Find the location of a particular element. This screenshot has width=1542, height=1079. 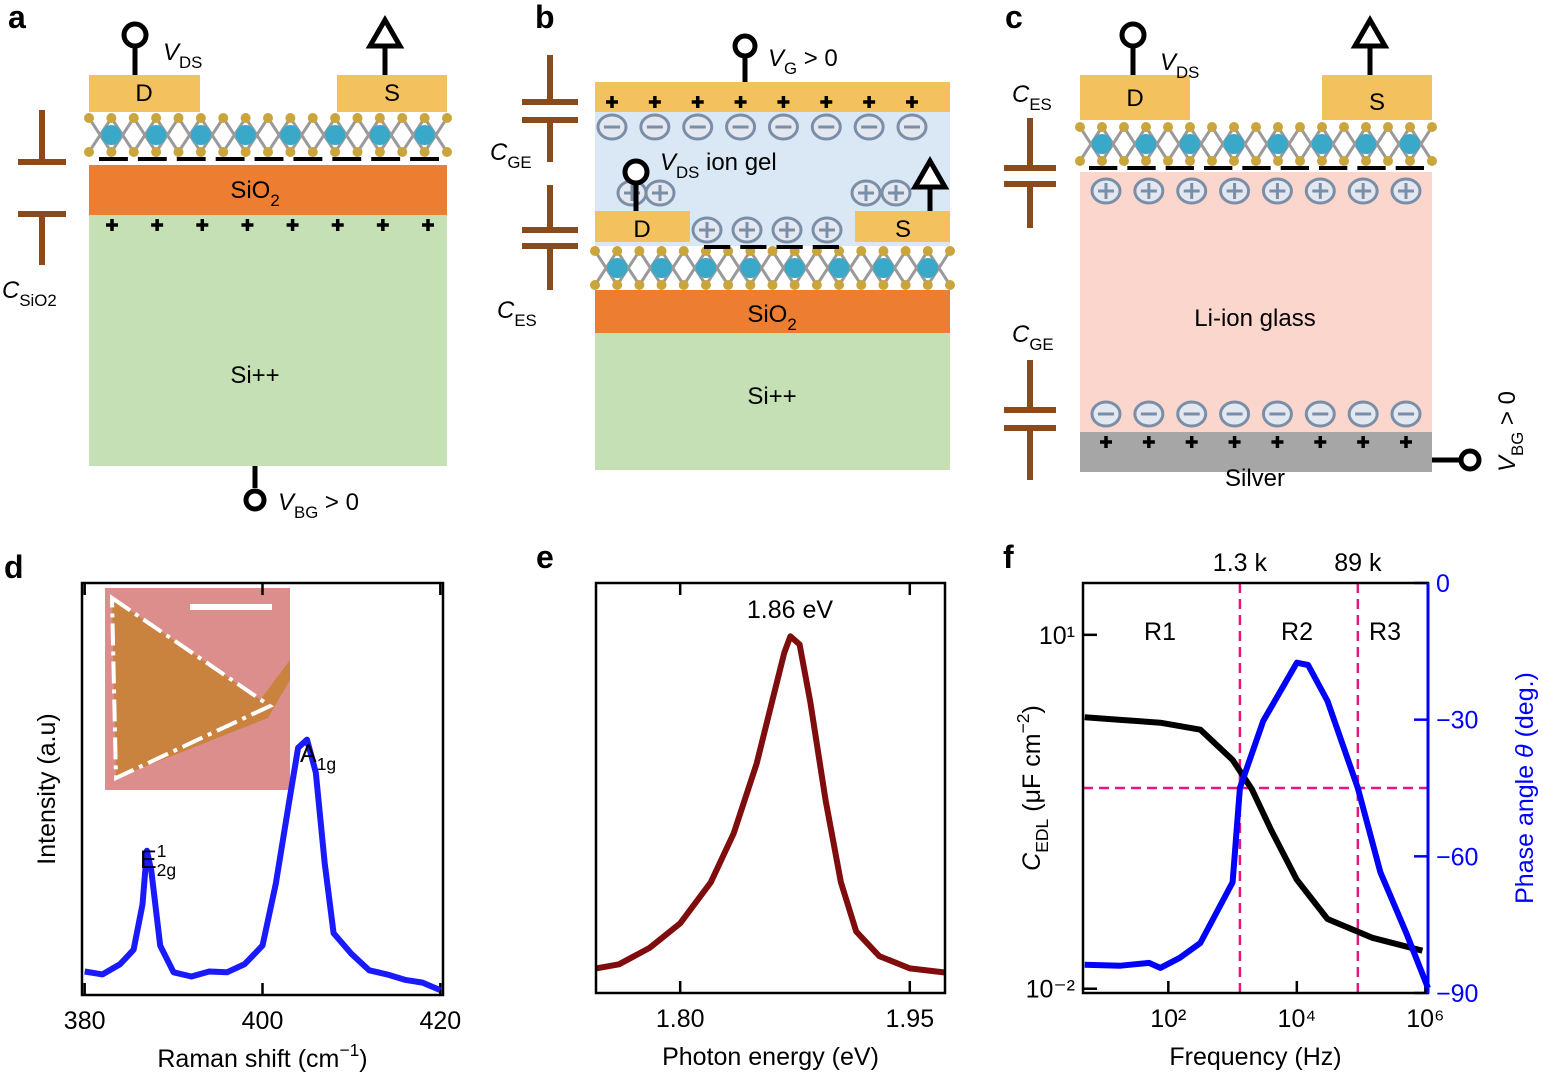

voltage-label: VBG > 0 is located at coordinates (1510, 431).